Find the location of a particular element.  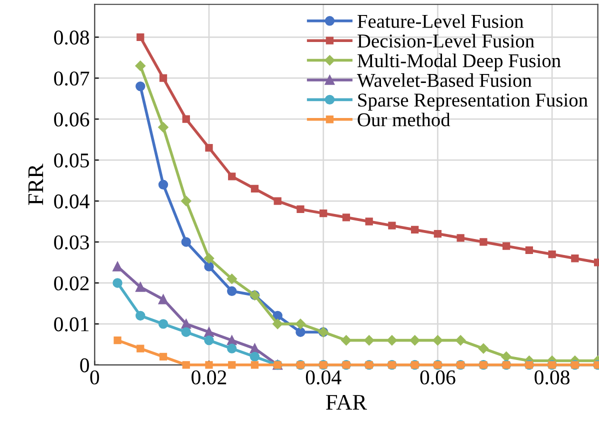

x-tick-label: 0.08 is located at coordinates (552, 377).